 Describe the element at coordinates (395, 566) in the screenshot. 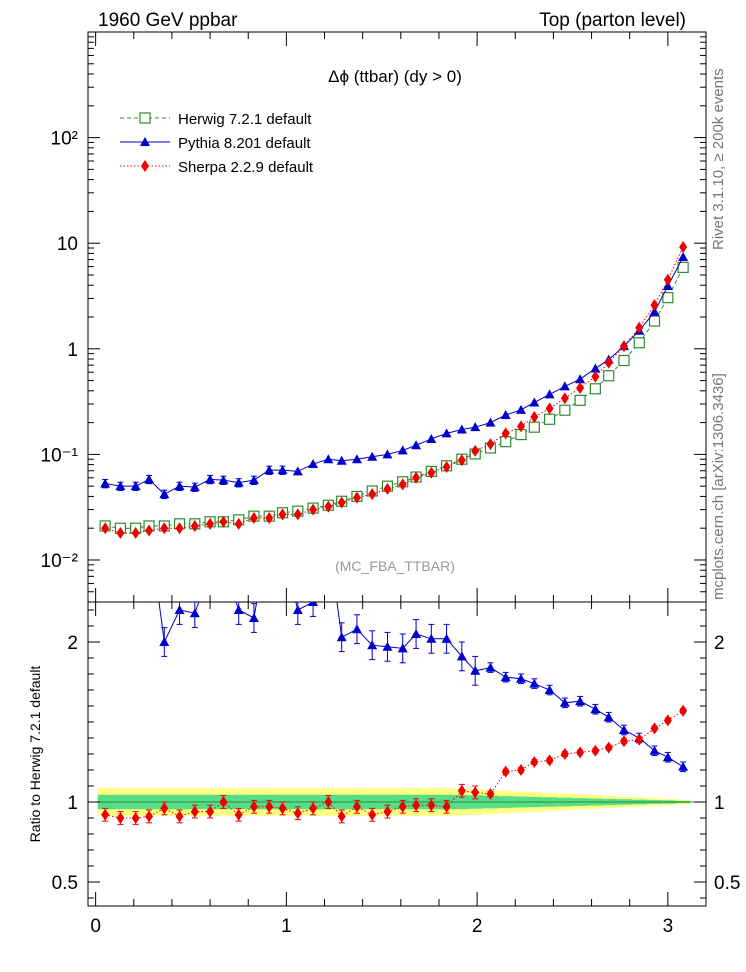

I see `watermark: (MC_FBA_TTBAR)` at that location.